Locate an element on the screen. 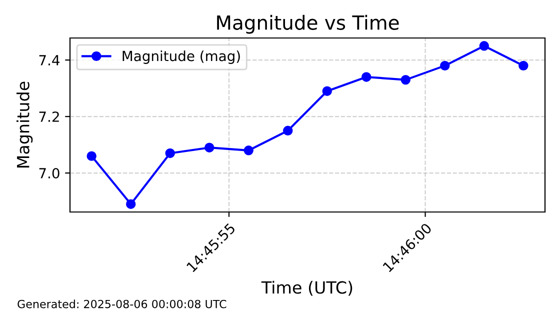 Image resolution: width=560 pixels, height=314 pixels. chart-title: Magnitude vs Time is located at coordinates (308, 24).